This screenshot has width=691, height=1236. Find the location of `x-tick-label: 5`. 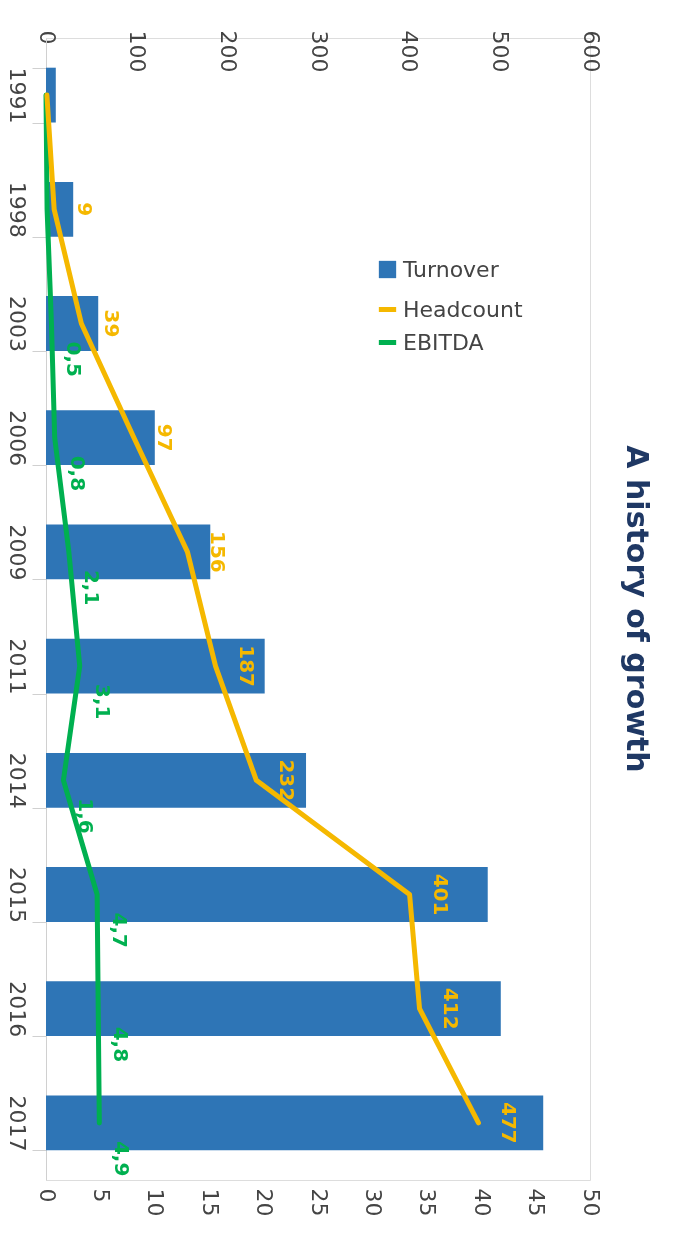

x-tick-label: 5 is located at coordinates (101, 1195).